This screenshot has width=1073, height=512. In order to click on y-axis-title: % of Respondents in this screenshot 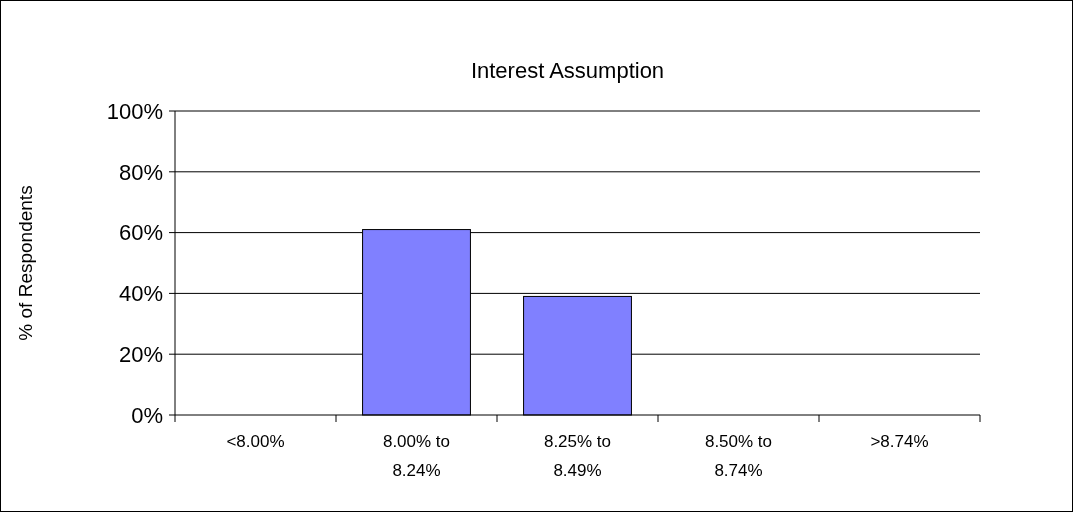, I will do `click(25, 263)`.